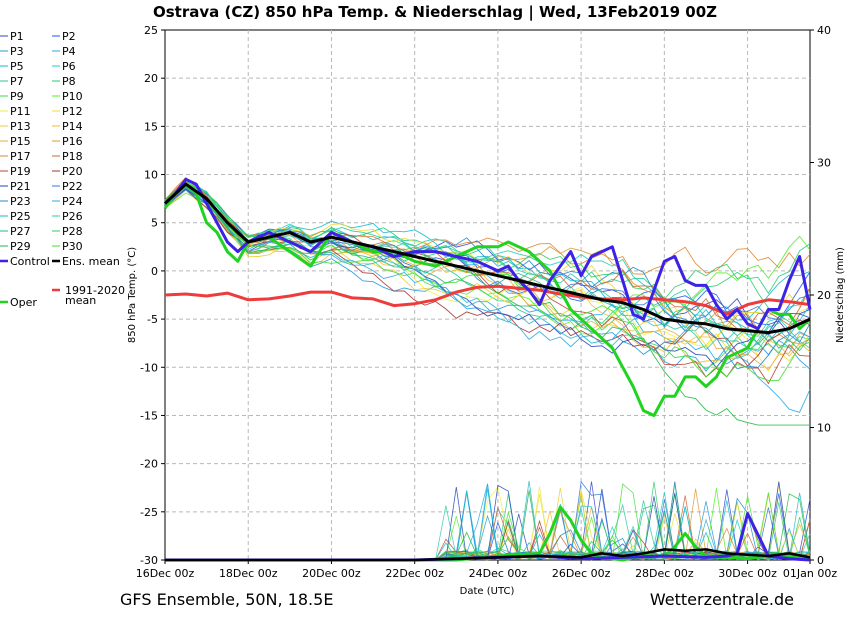 This screenshot has width=850, height=620. What do you see at coordinates (248, 573) in the screenshot?
I see `x-tick-label: 18Dec 00z` at bounding box center [248, 573].